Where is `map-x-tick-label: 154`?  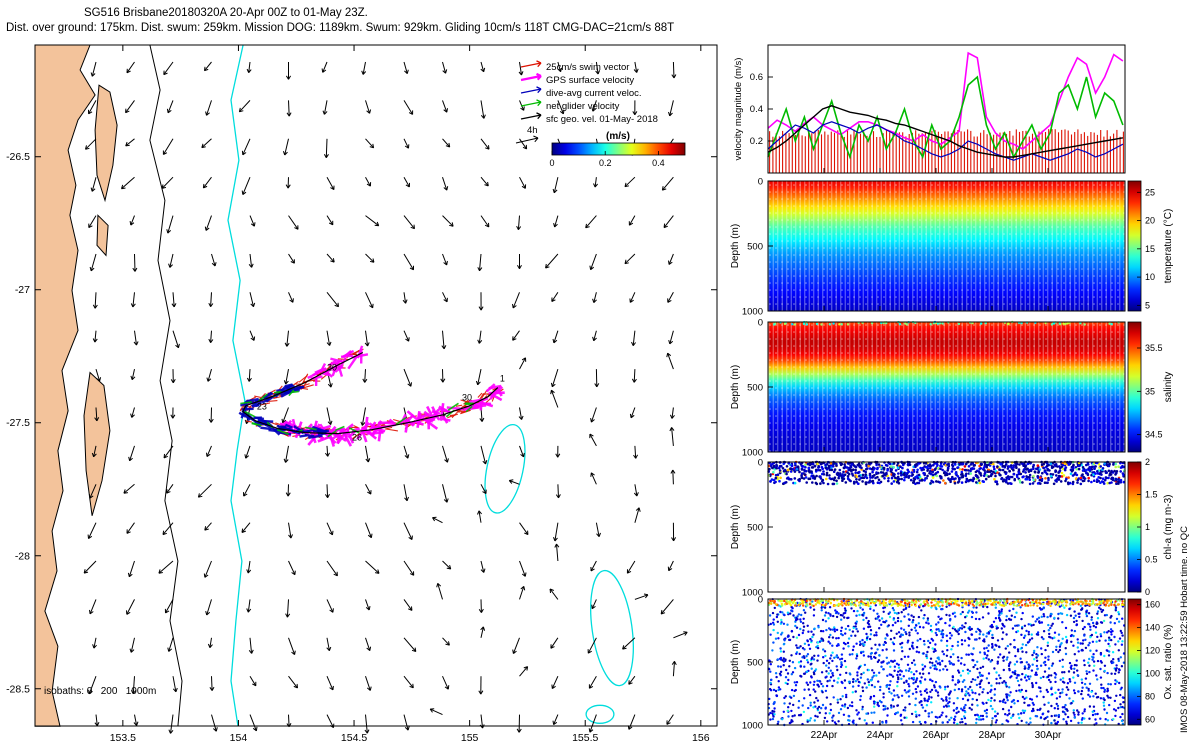
map-x-tick-label: 154 is located at coordinates (239, 738).